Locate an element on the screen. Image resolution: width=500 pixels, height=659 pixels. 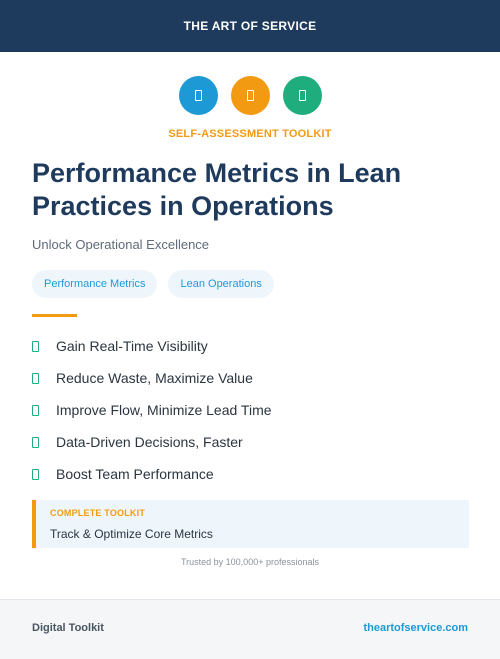
subtitle: Unlock Operational Excellence is located at coordinates (121, 244).